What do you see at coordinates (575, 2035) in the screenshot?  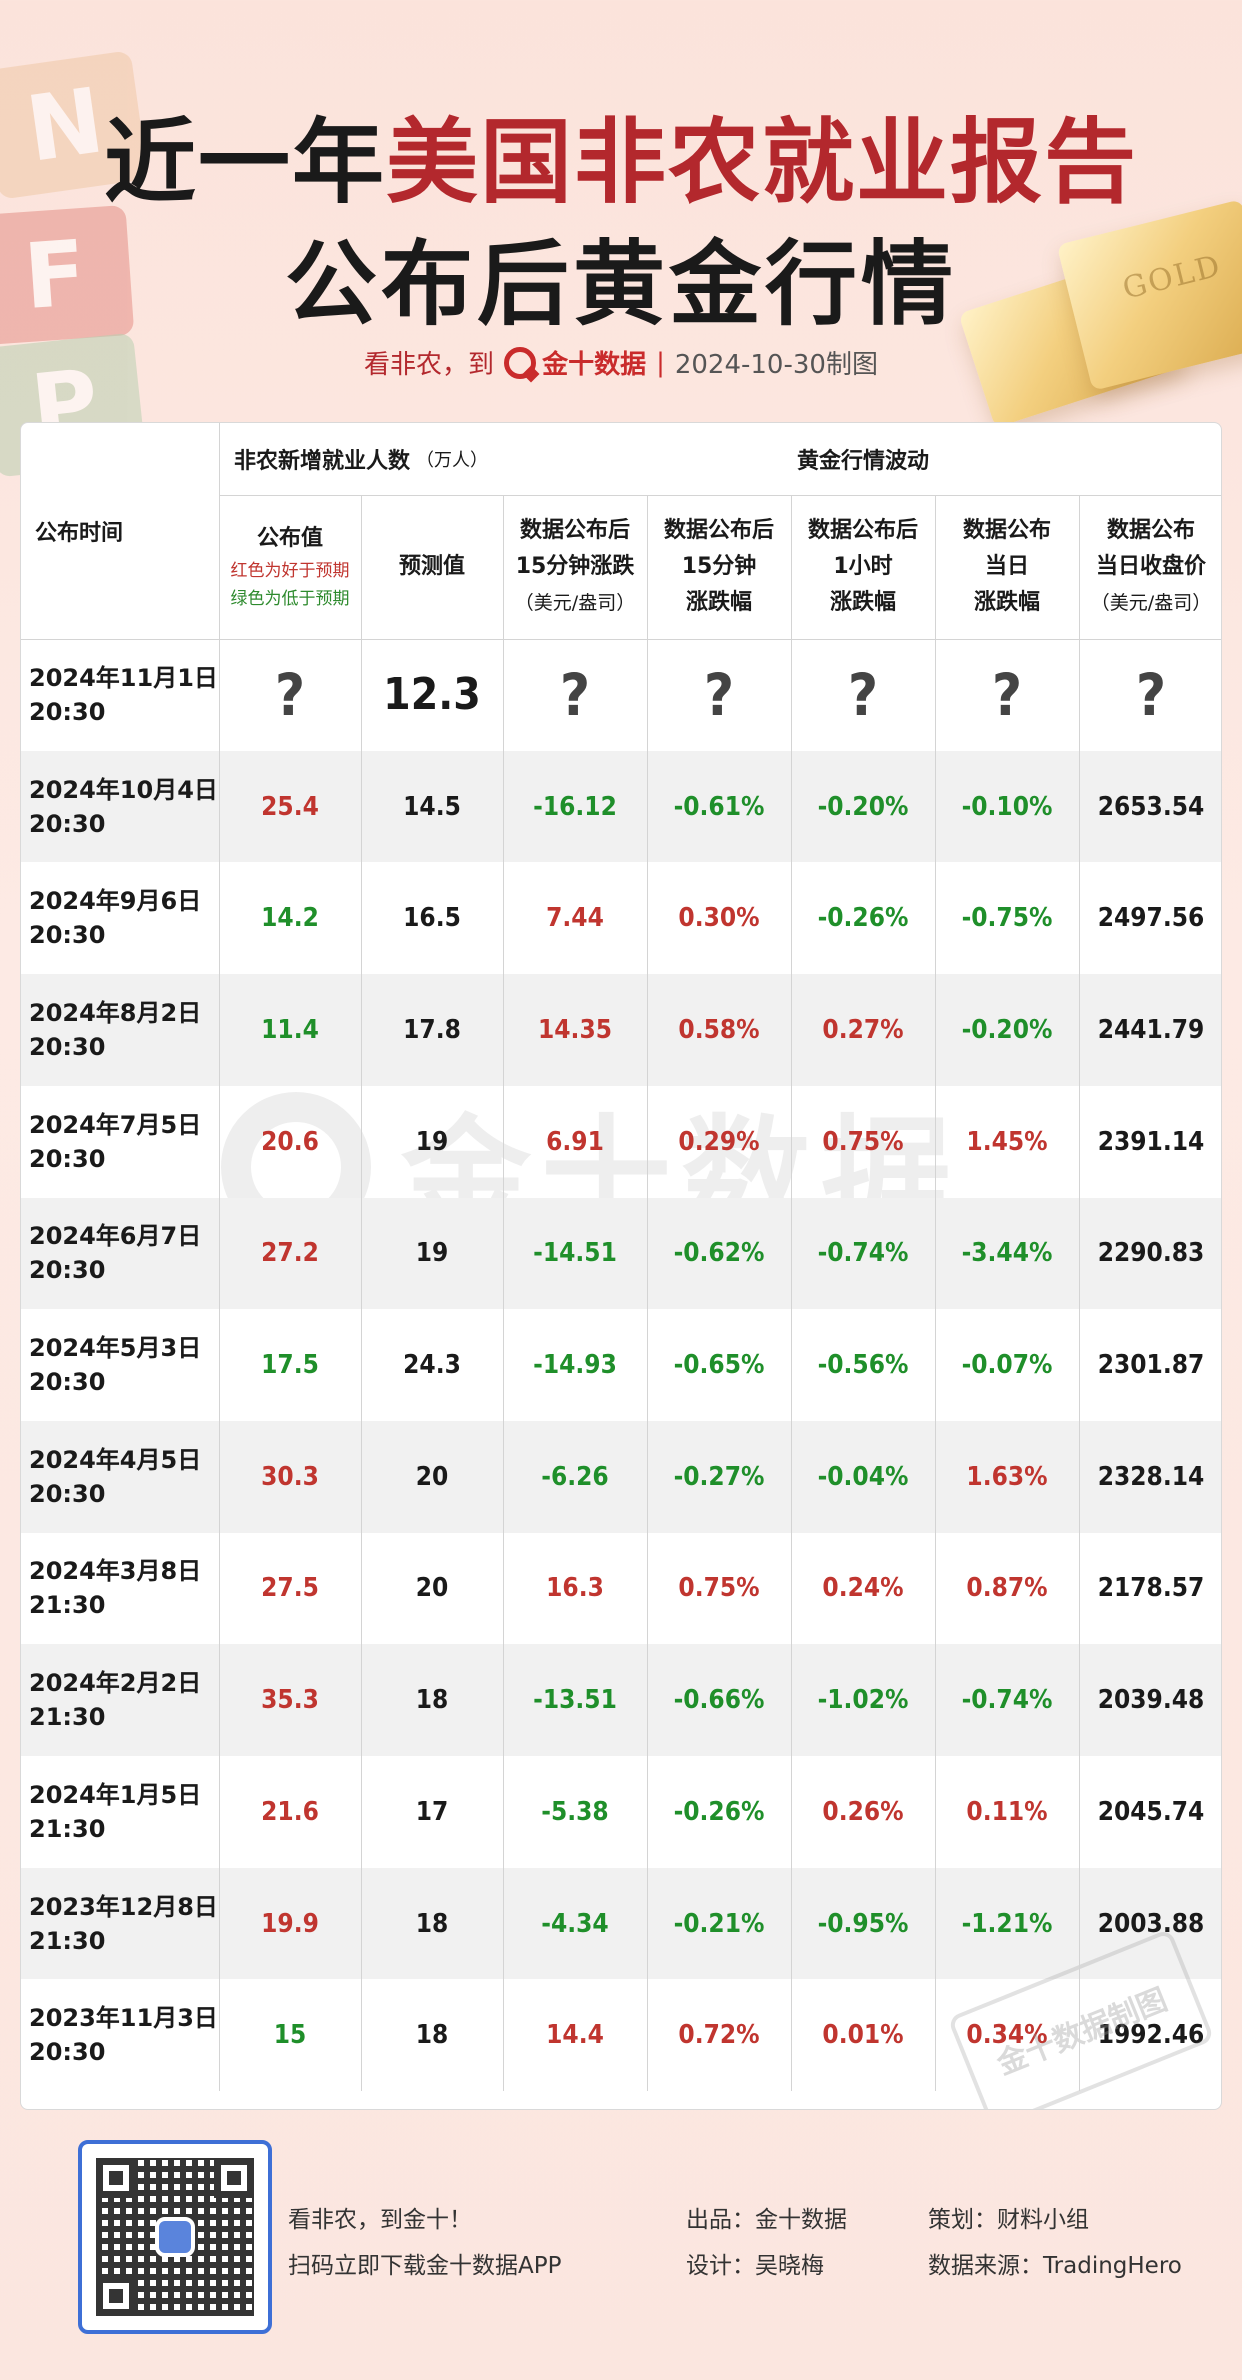 I see `change-15min: 14.4` at bounding box center [575, 2035].